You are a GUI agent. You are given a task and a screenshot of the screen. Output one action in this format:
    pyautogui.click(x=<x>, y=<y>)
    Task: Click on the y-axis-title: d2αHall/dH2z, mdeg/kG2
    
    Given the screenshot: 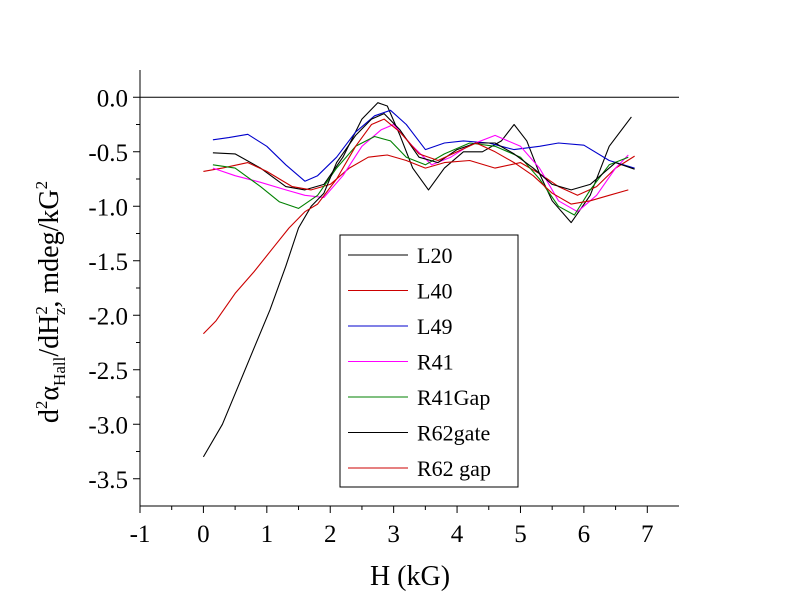 What is the action you would take?
    pyautogui.click(x=50, y=302)
    